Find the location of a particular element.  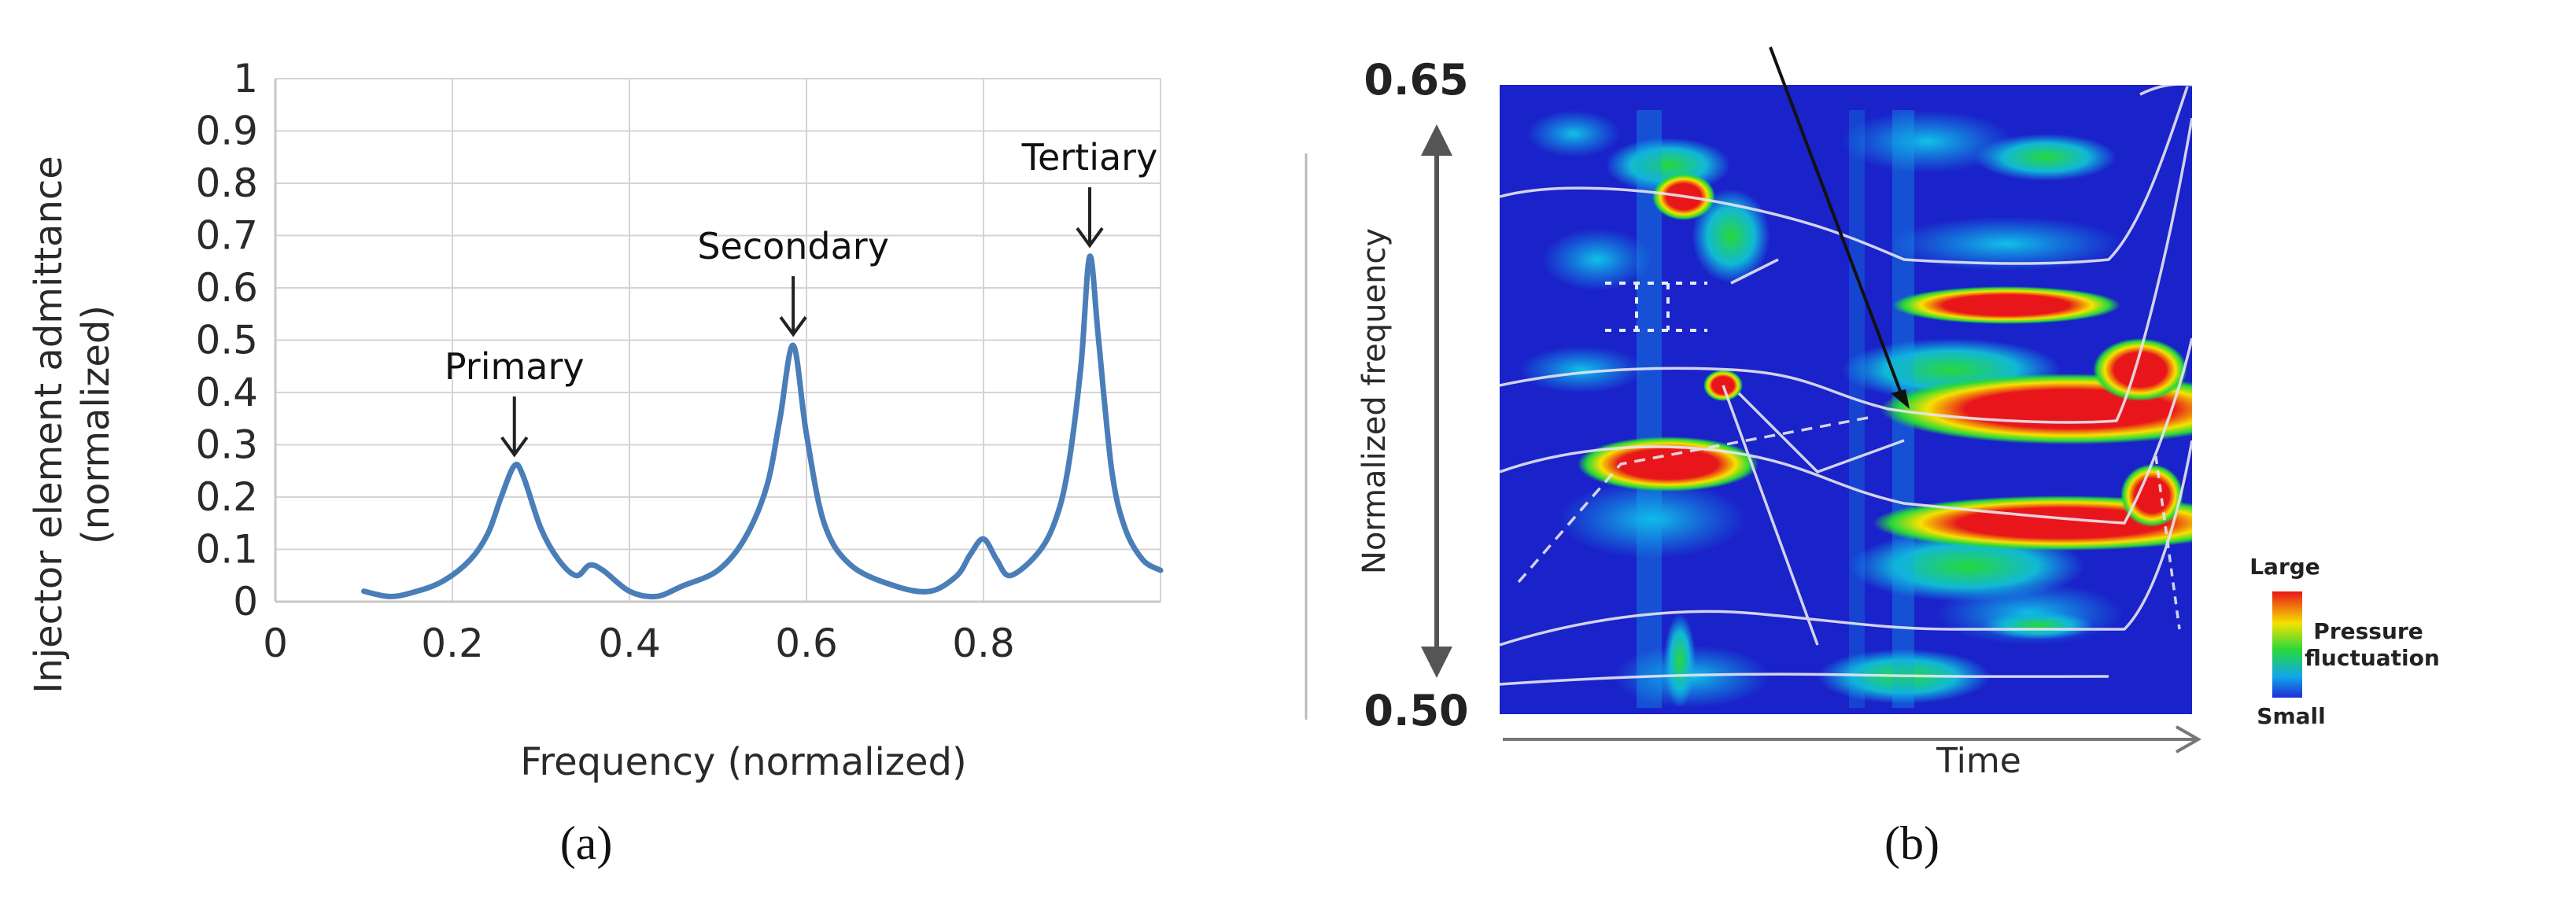

chart-a-series-line is located at coordinates (762, 426).